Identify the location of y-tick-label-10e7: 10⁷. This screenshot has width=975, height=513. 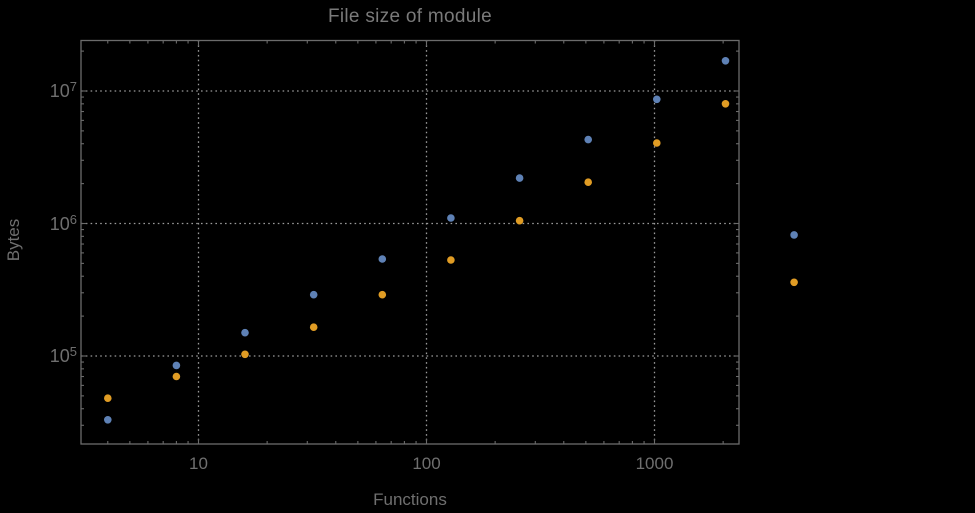
(63, 90).